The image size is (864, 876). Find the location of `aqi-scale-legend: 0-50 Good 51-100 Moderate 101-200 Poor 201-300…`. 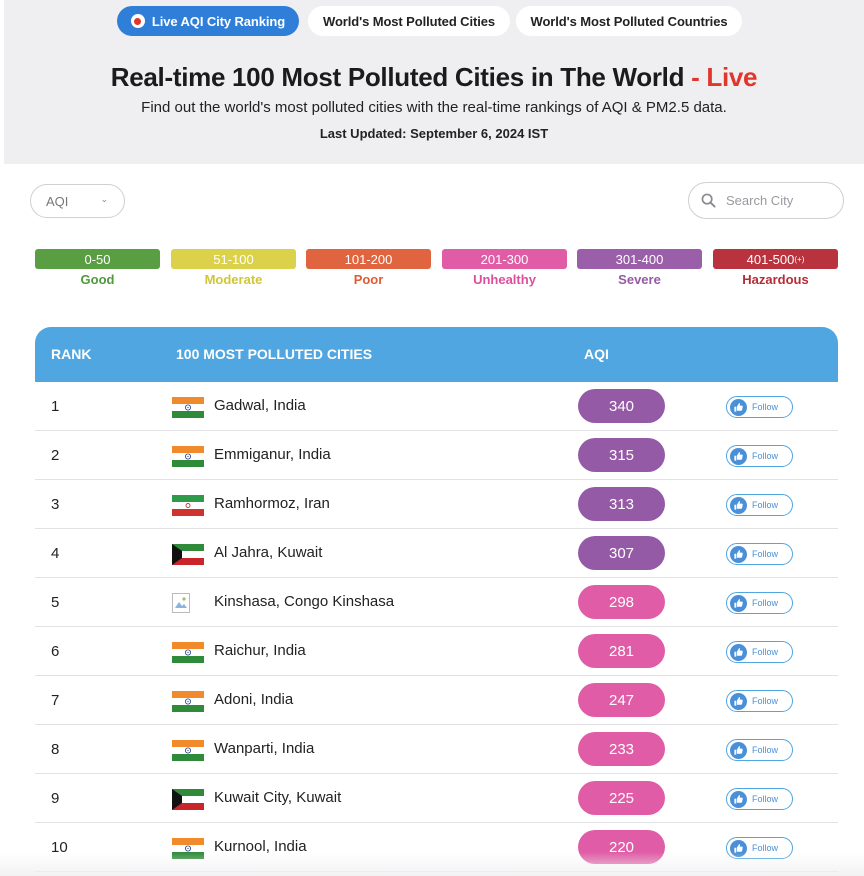

aqi-scale-legend: 0-50 Good 51-100 Moderate 101-200 Poor 201-300… is located at coordinates (436, 270).